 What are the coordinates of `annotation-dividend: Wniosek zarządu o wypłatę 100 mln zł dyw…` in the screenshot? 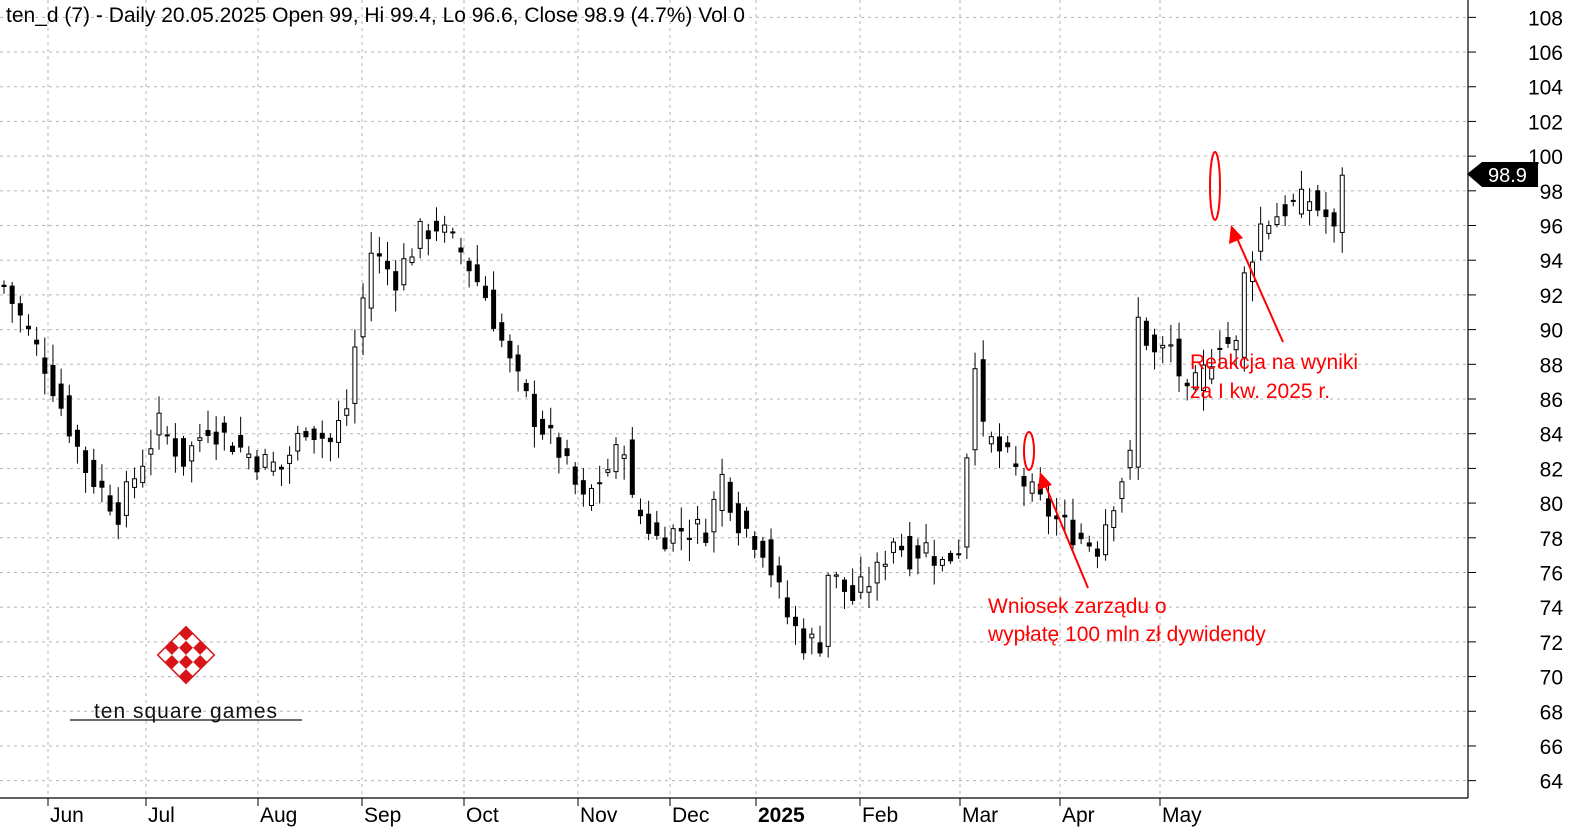 It's located at (1126, 538).